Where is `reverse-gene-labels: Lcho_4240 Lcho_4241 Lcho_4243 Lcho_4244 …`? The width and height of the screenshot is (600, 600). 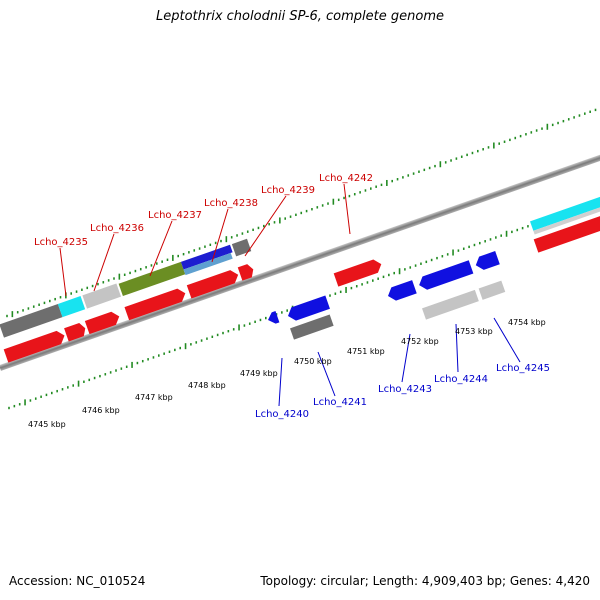
reverse-gene-labels: Lcho_4240 Lcho_4241 Lcho_4243 Lcho_4244 … is located at coordinates (402, 391).